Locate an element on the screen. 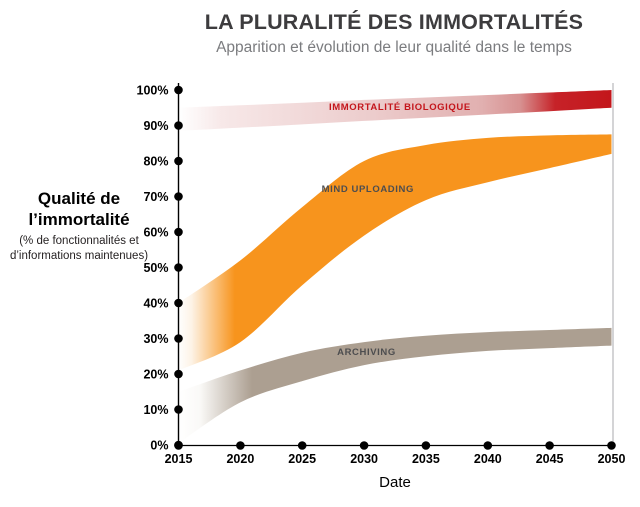  y-axis-title-line1: Qualité de is located at coordinates (79, 198).